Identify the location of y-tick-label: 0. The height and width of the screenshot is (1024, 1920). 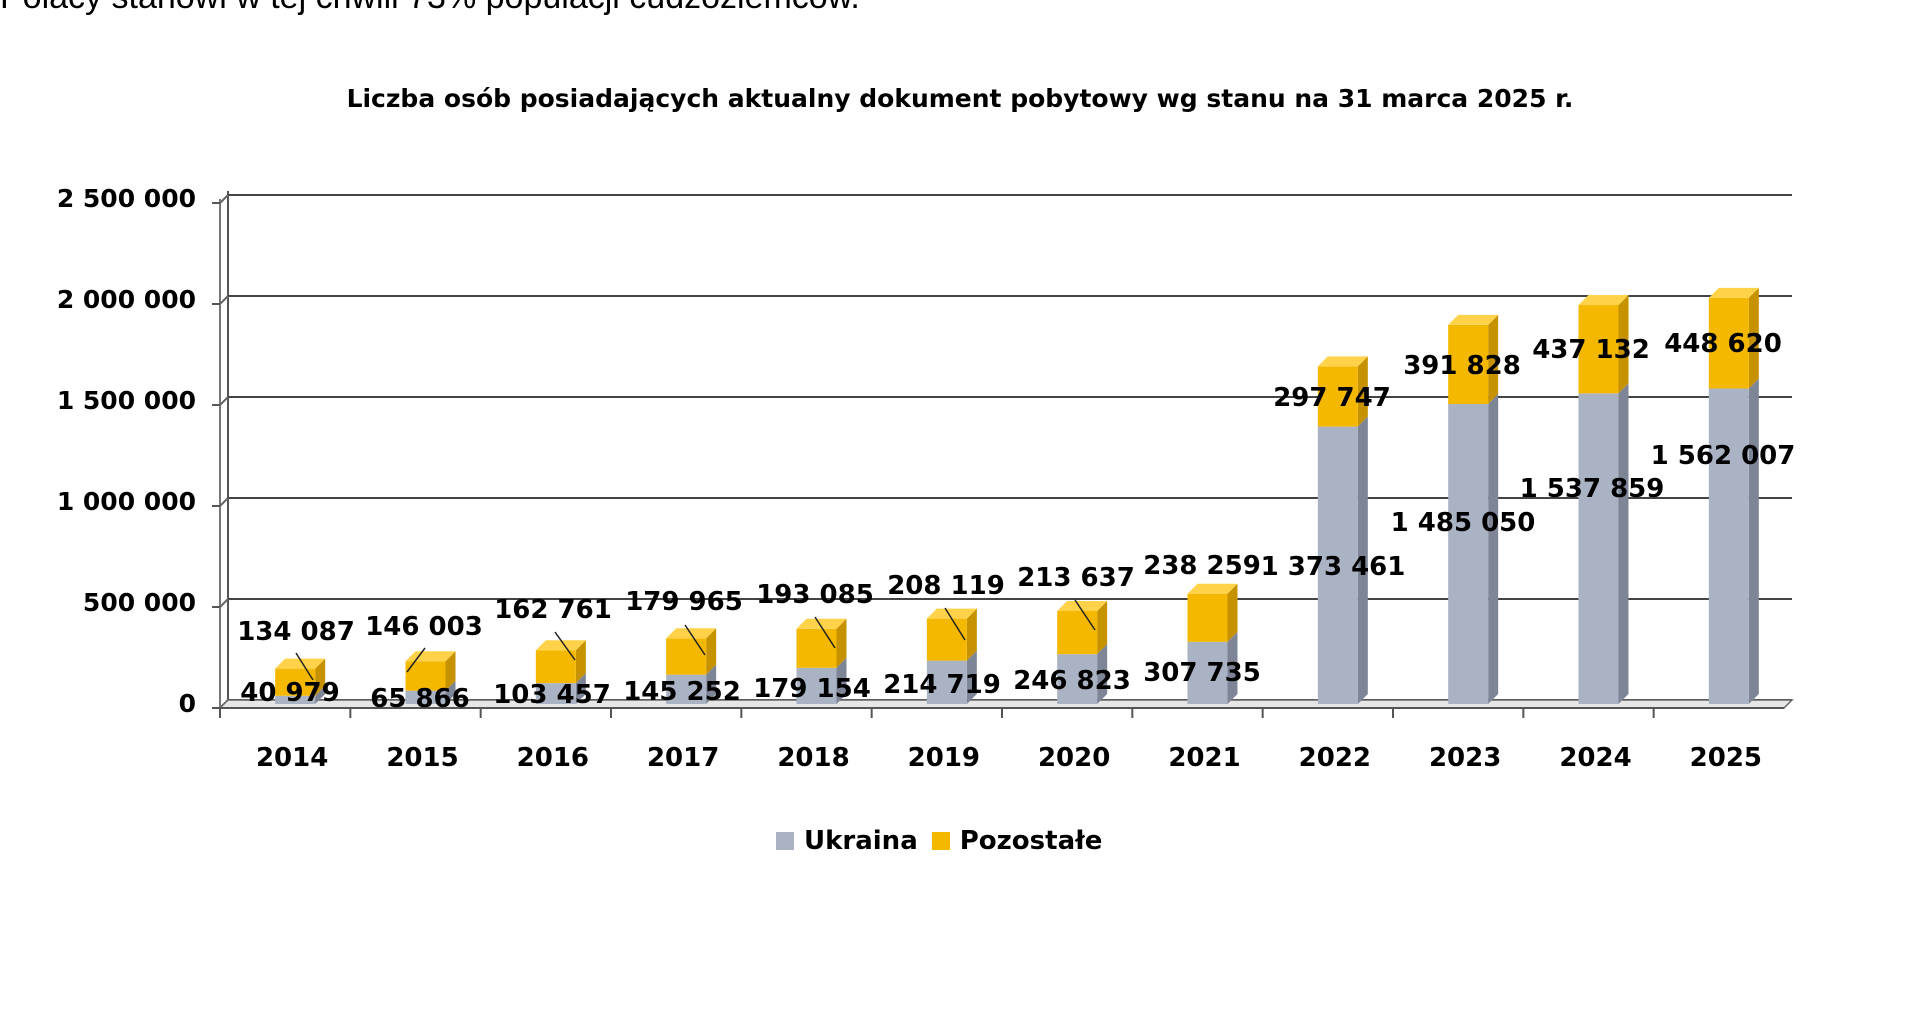
(187, 703).